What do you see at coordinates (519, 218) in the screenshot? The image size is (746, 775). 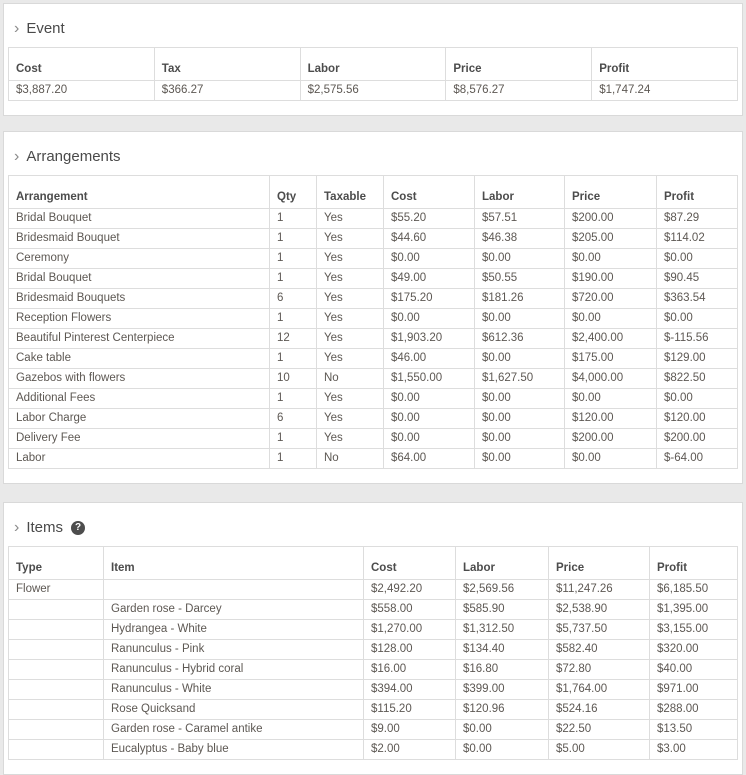 I see `table-cell: $57.51` at bounding box center [519, 218].